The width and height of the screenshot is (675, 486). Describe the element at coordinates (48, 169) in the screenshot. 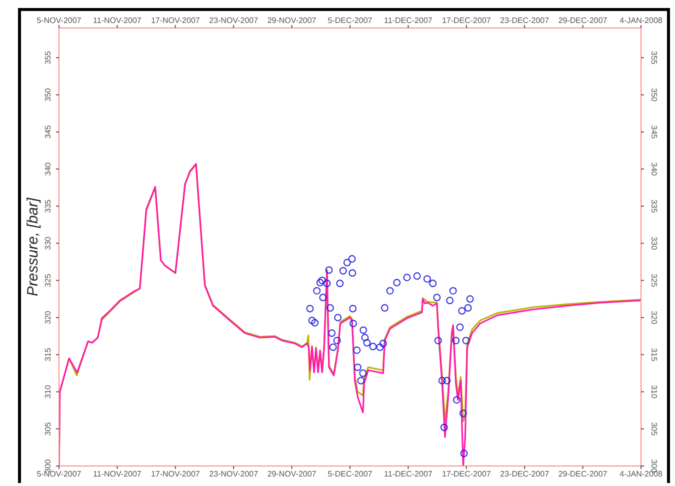

I see `y-tick-label: 340` at that location.